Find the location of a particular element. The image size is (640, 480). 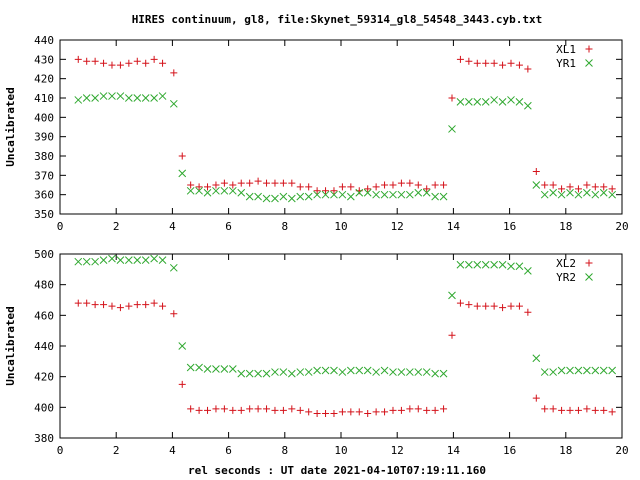

x-tick-label: 18 is located at coordinates (565, 450).